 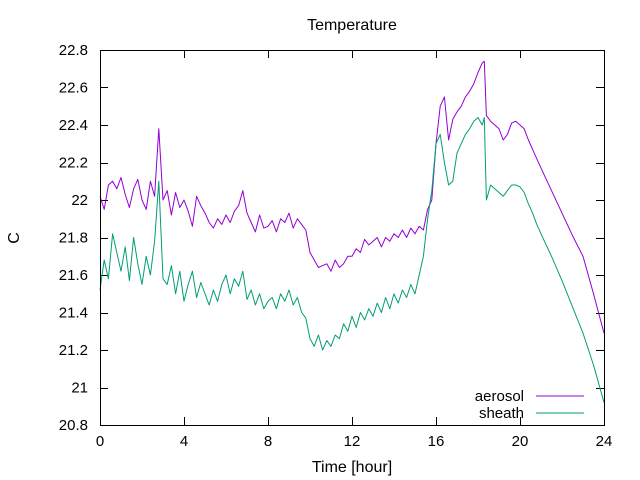 What do you see at coordinates (73, 350) in the screenshot?
I see `y-tick-label: 21.2` at bounding box center [73, 350].